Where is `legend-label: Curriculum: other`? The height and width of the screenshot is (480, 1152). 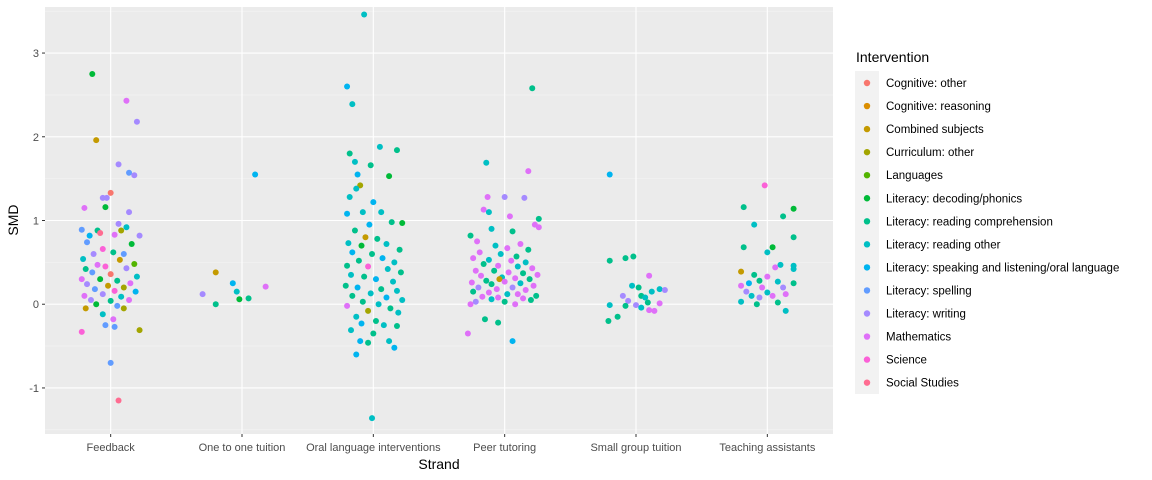
legend-label: Curriculum: other is located at coordinates (930, 153).